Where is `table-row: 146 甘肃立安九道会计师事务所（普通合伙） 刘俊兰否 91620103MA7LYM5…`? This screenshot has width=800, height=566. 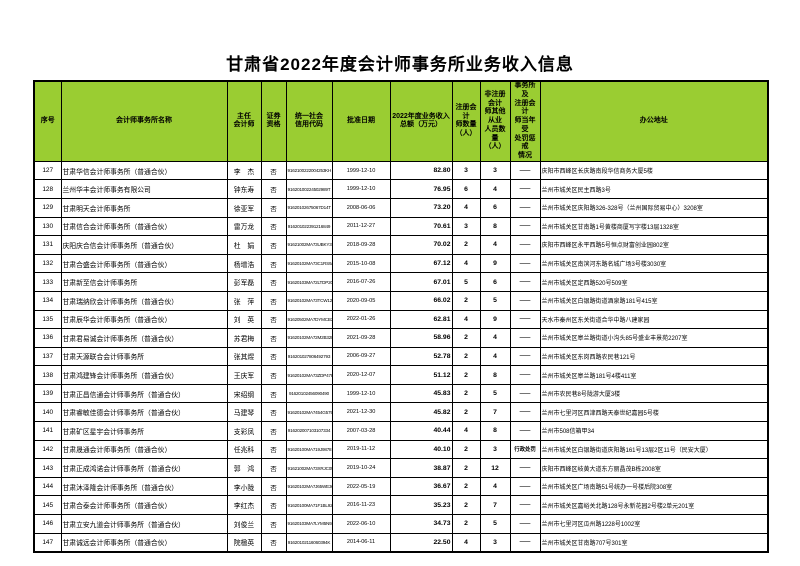 table-row: 146 甘肃立安九道会计师事务所（普通合伙） 刘俊兰否 91620103MA7LYM5… is located at coordinates (401, 524).